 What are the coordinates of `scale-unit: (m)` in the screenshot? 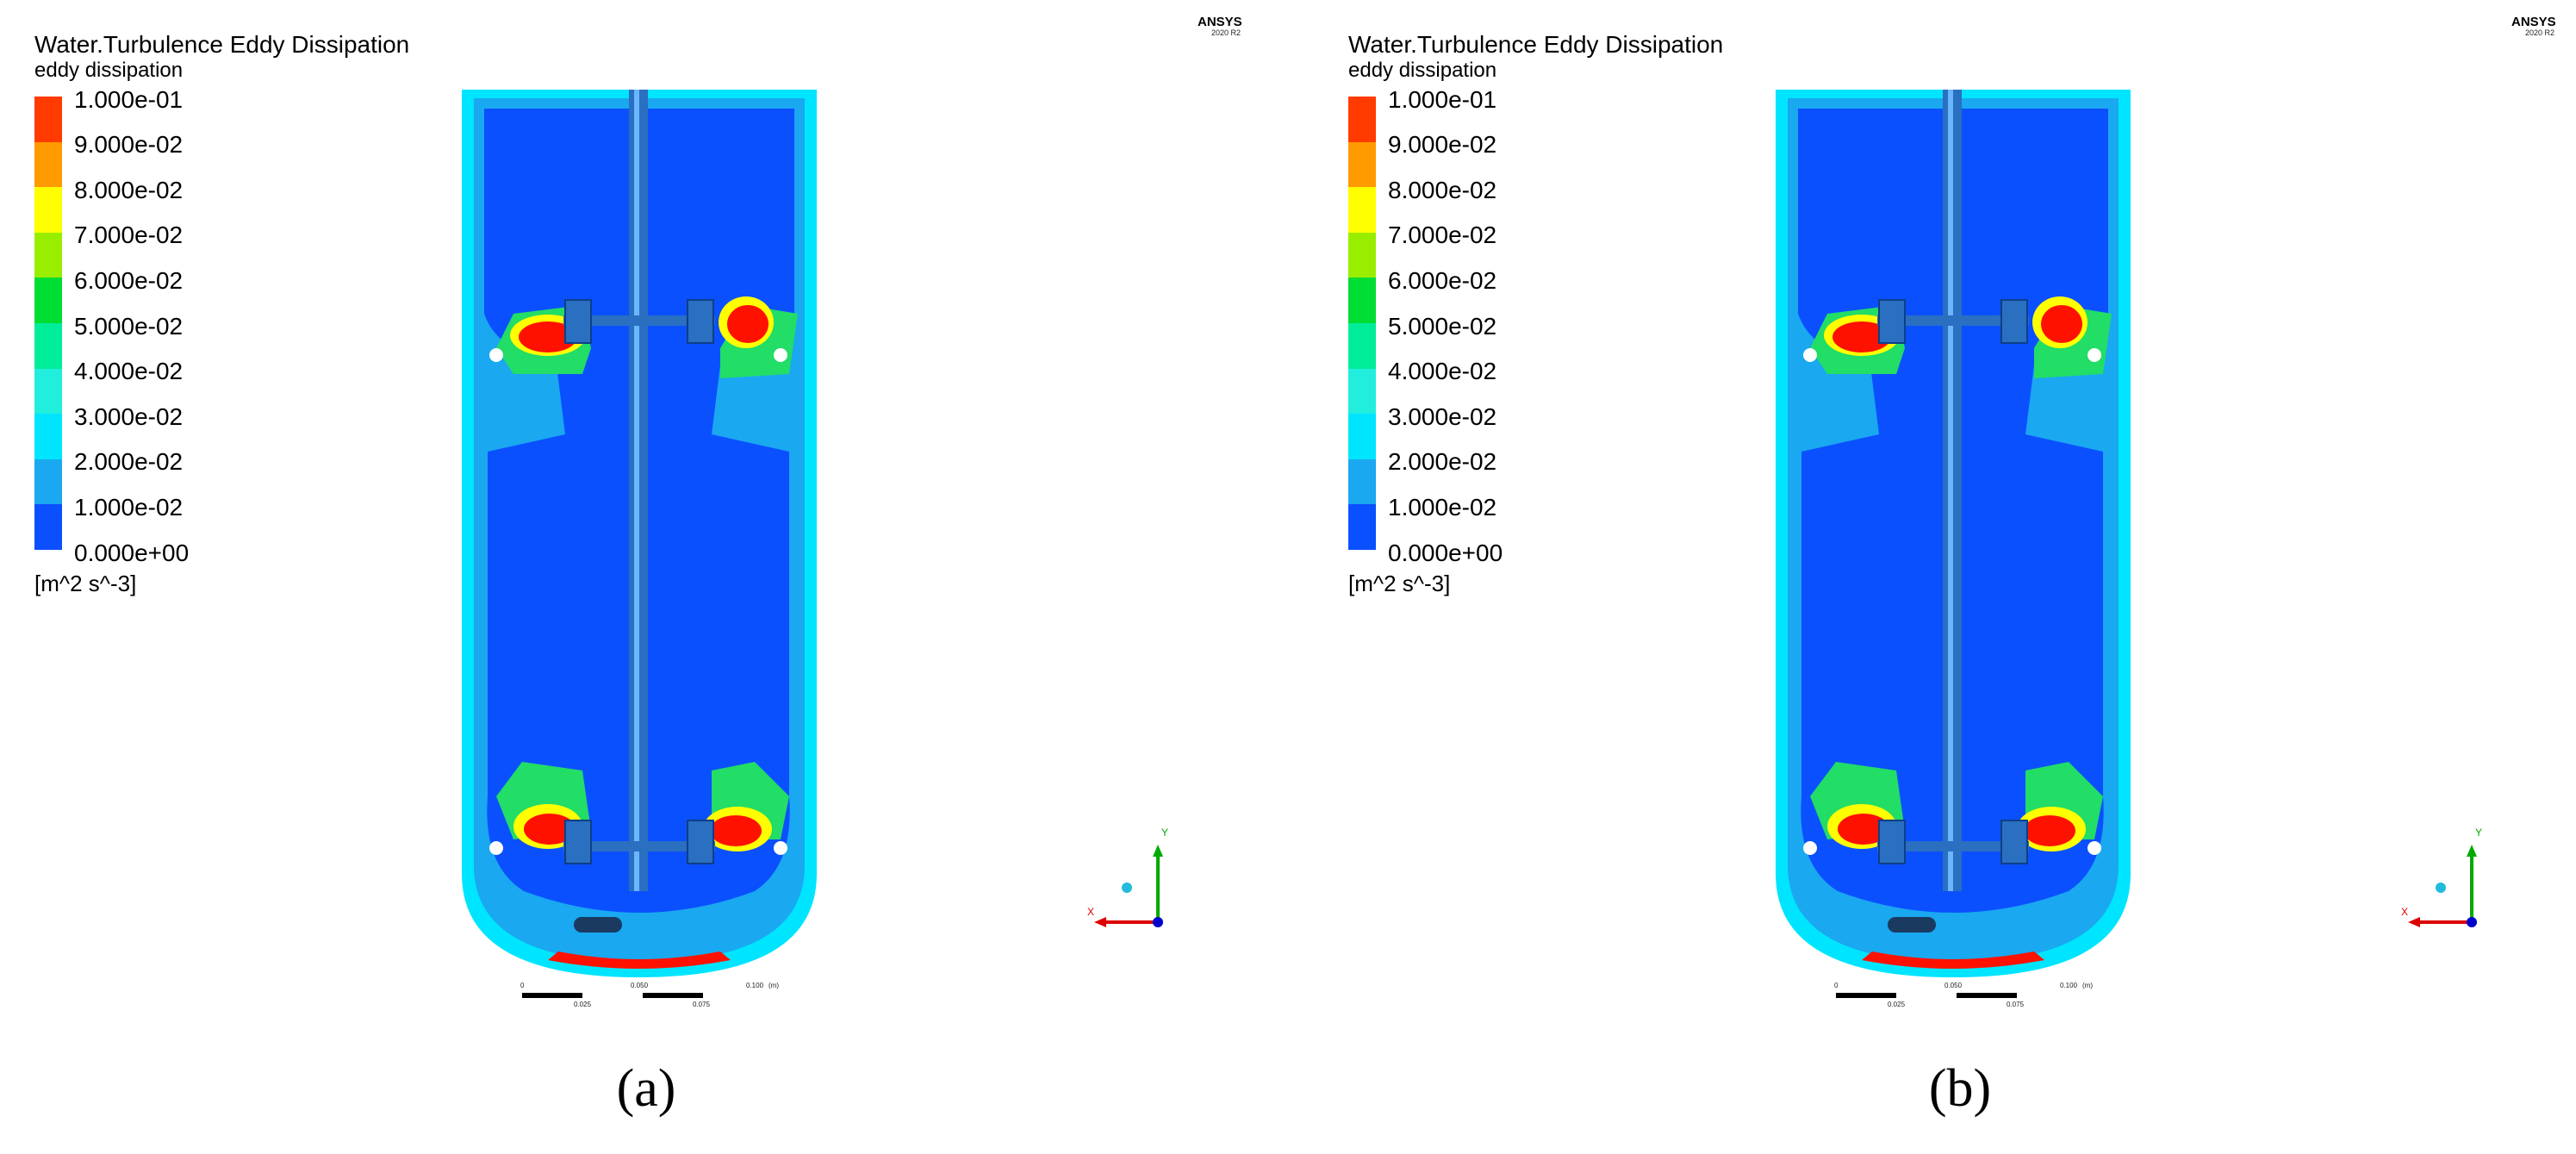 It's located at (2088, 985).